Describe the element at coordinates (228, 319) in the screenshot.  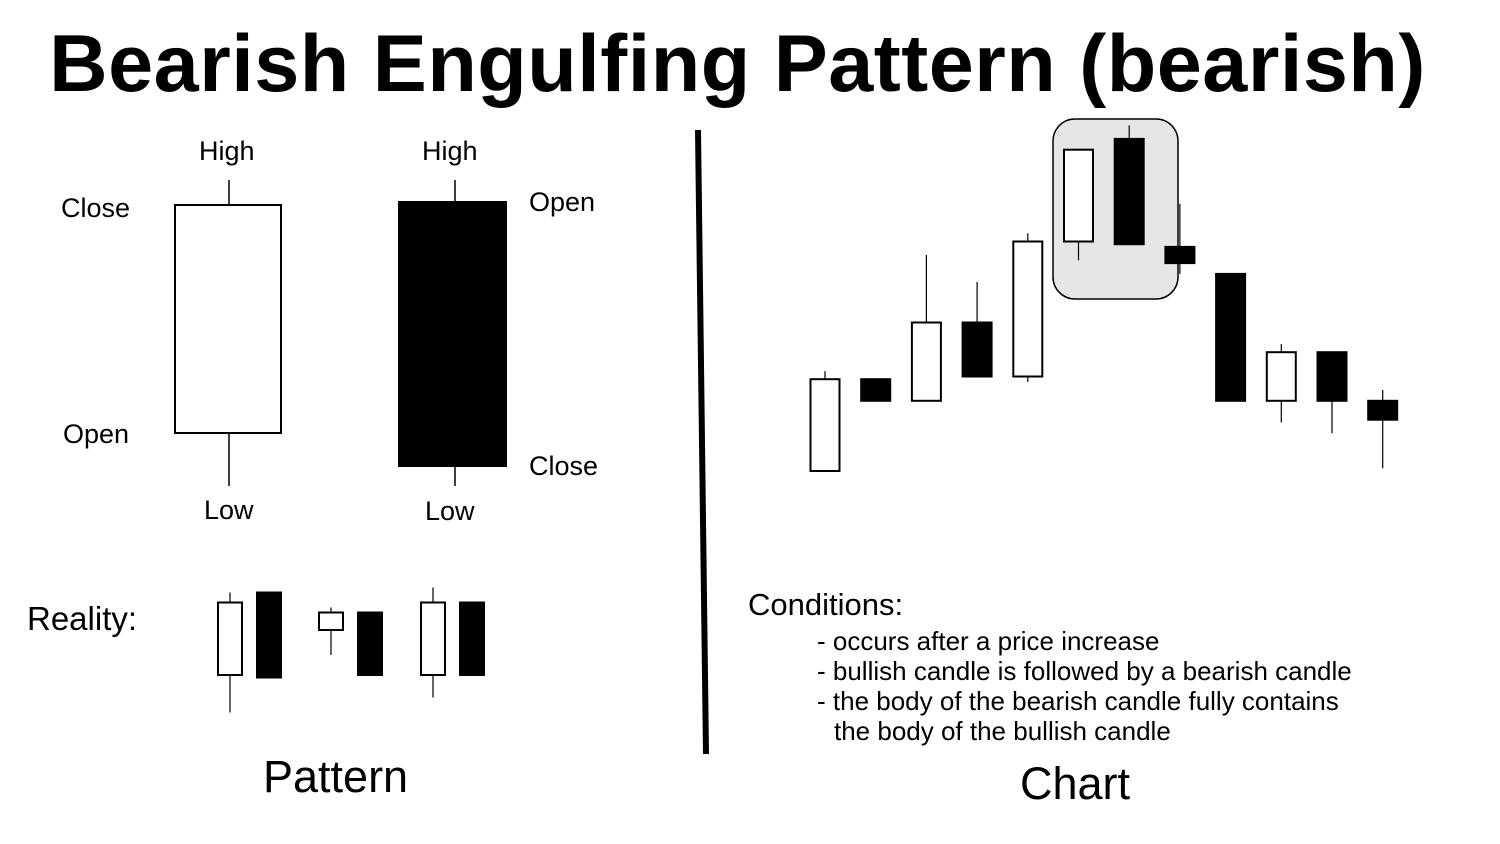
I see `pattern-bullish-body` at that location.